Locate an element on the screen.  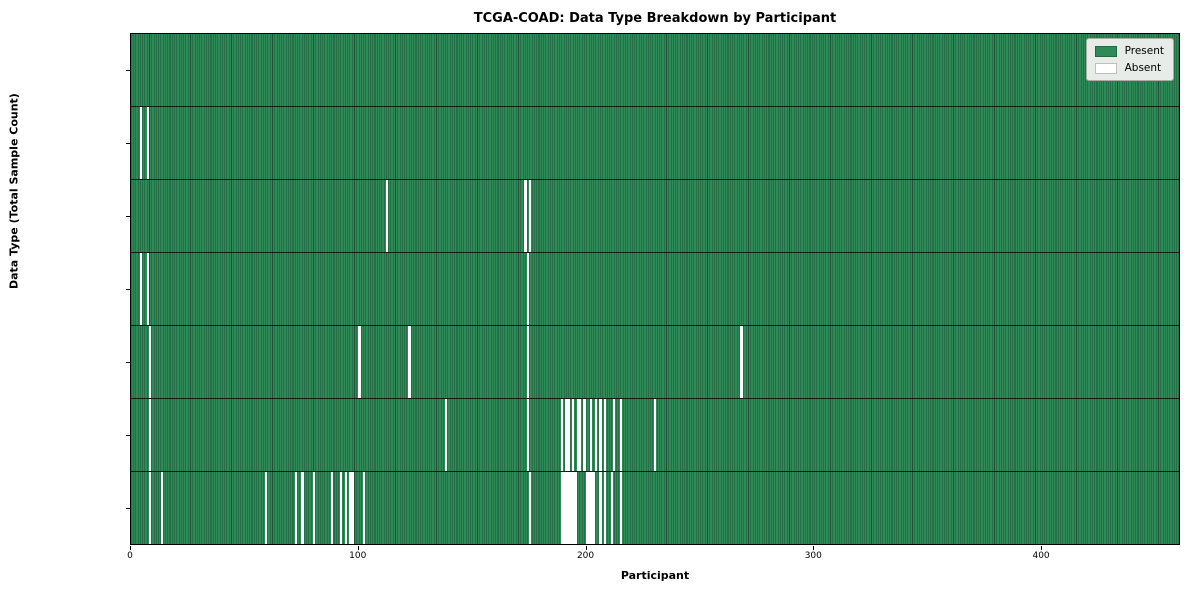
heatmap-row-CN is located at coordinates (655, 289).